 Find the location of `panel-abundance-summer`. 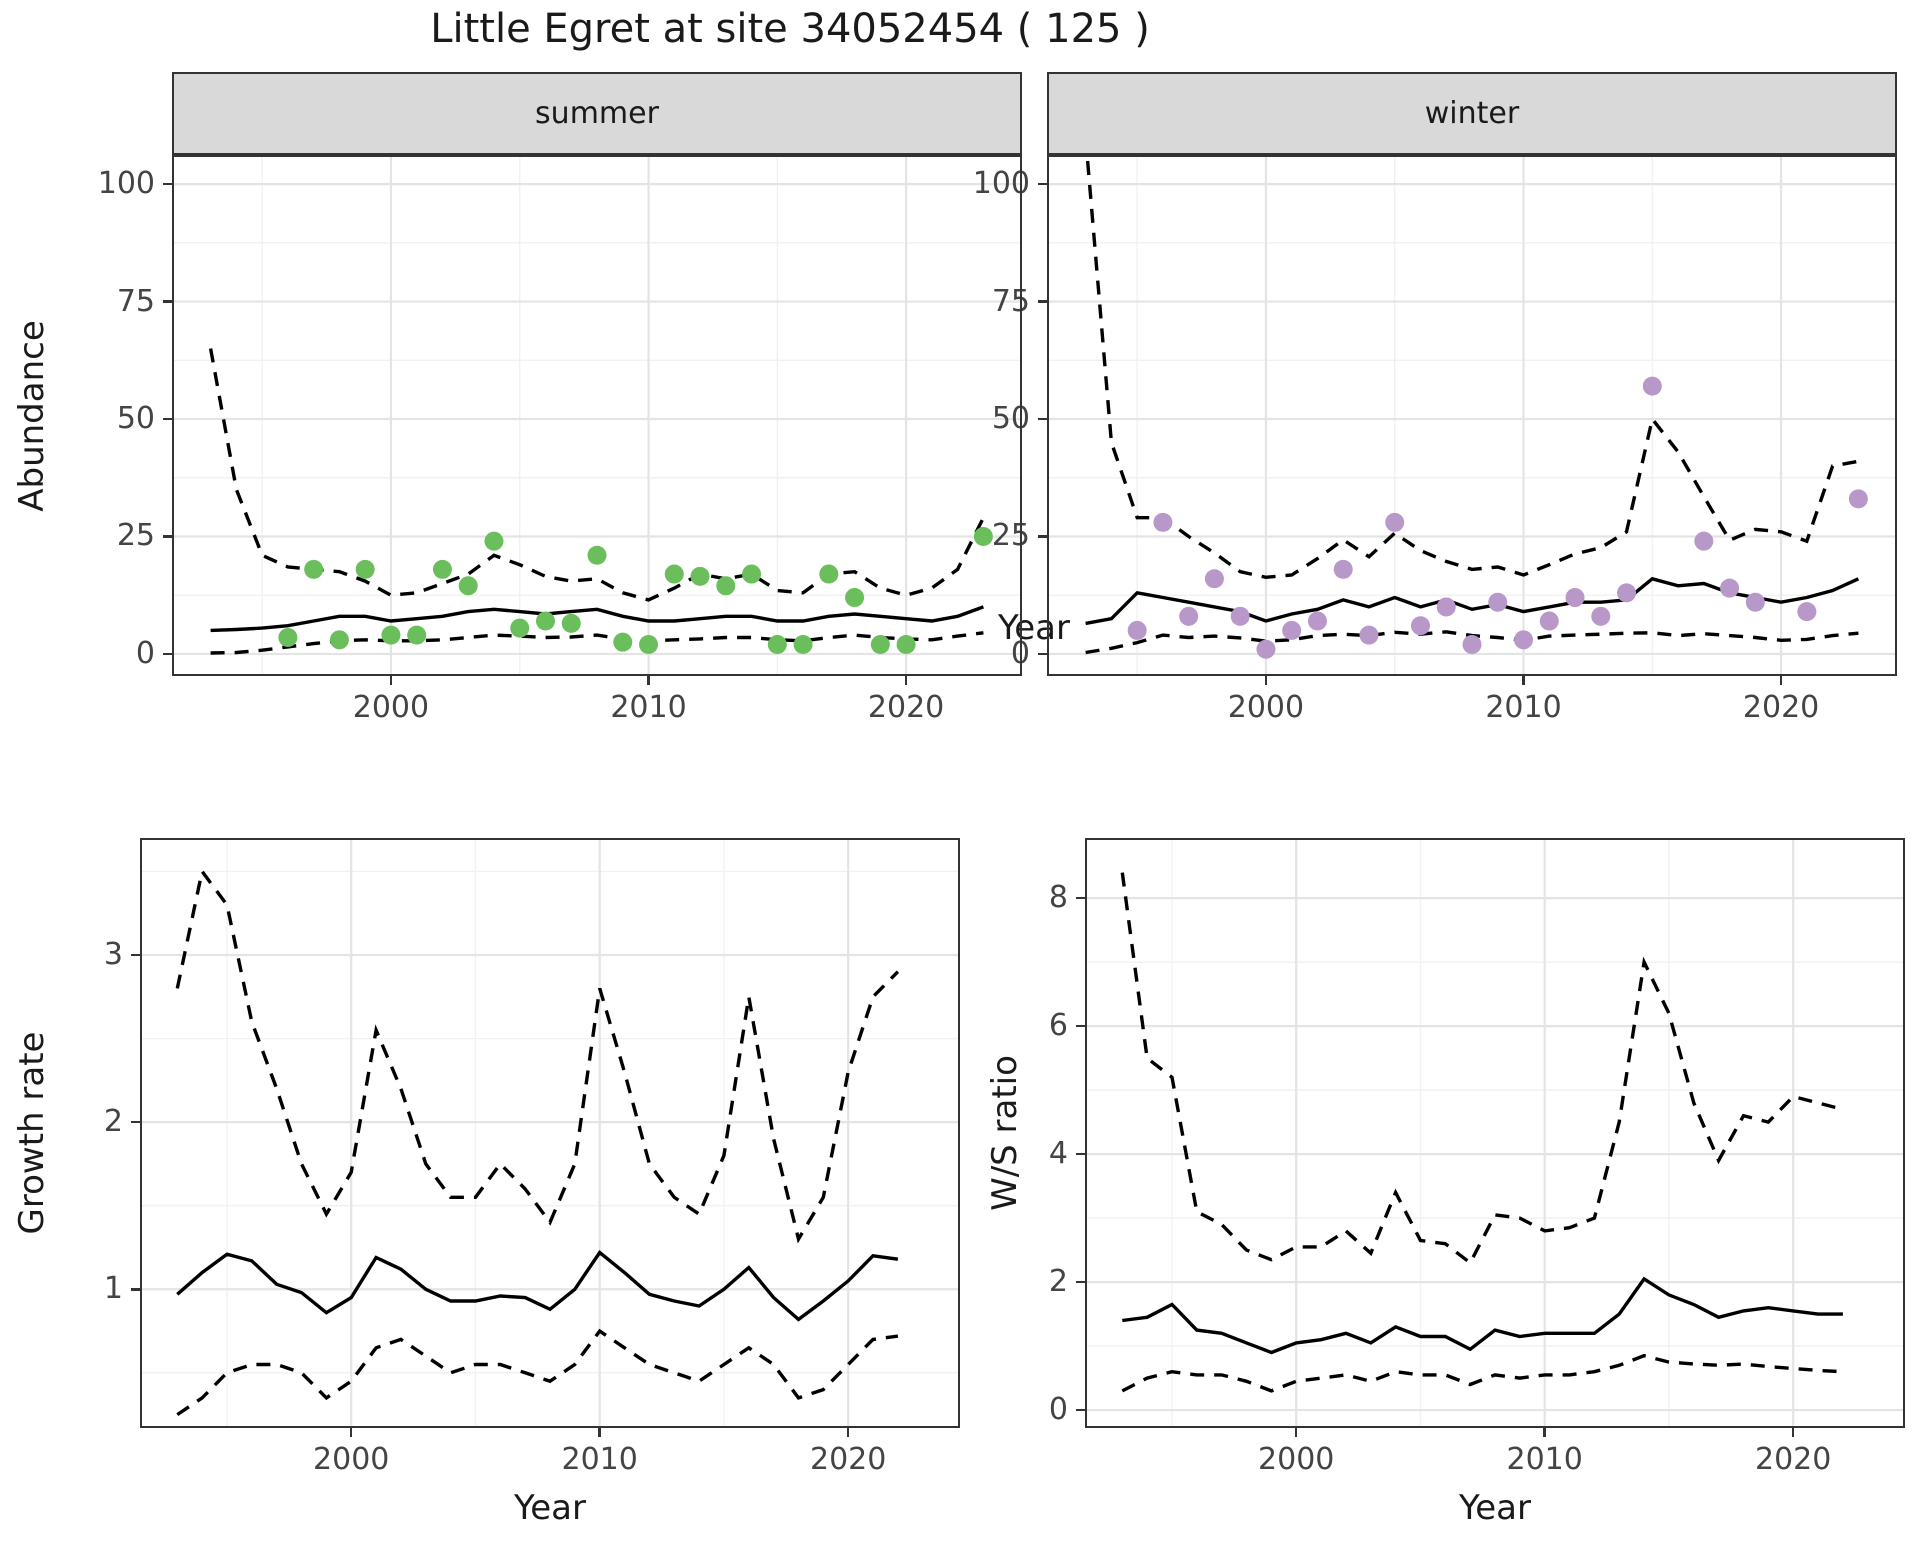

panel-abundance-summer is located at coordinates (597, 415).